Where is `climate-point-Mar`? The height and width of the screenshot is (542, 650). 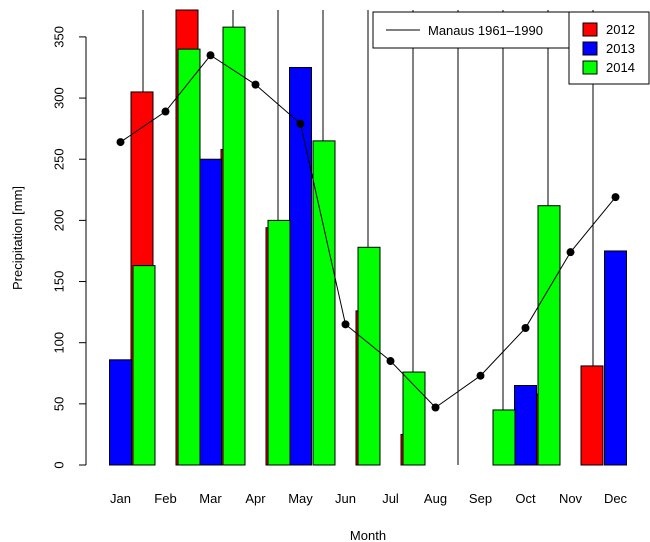
climate-point-Mar is located at coordinates (211, 55).